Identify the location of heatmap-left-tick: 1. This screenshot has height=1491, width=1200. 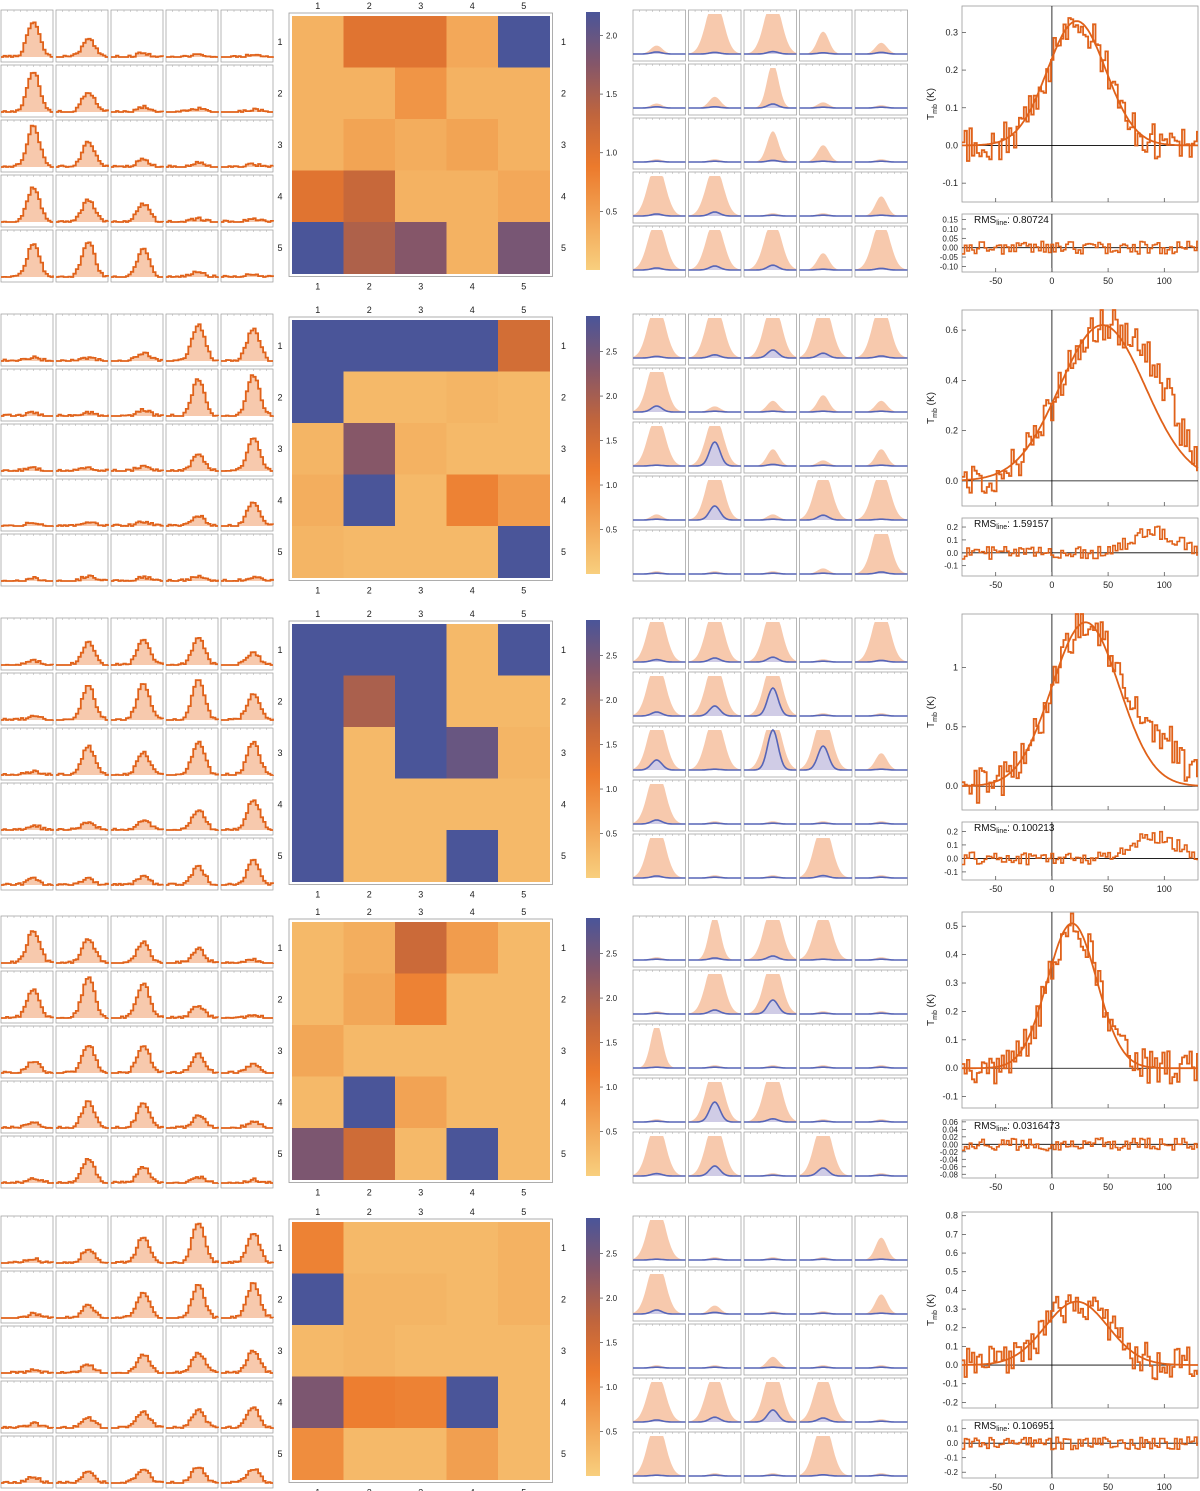
(279, 1248).